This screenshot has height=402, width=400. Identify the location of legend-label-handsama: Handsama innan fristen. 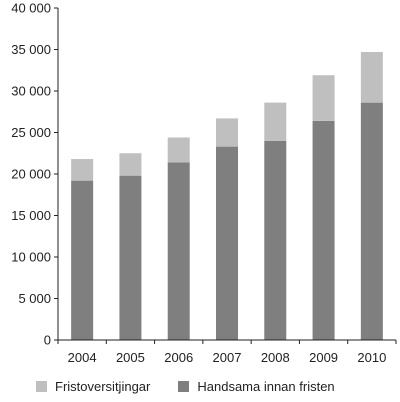
(266, 386).